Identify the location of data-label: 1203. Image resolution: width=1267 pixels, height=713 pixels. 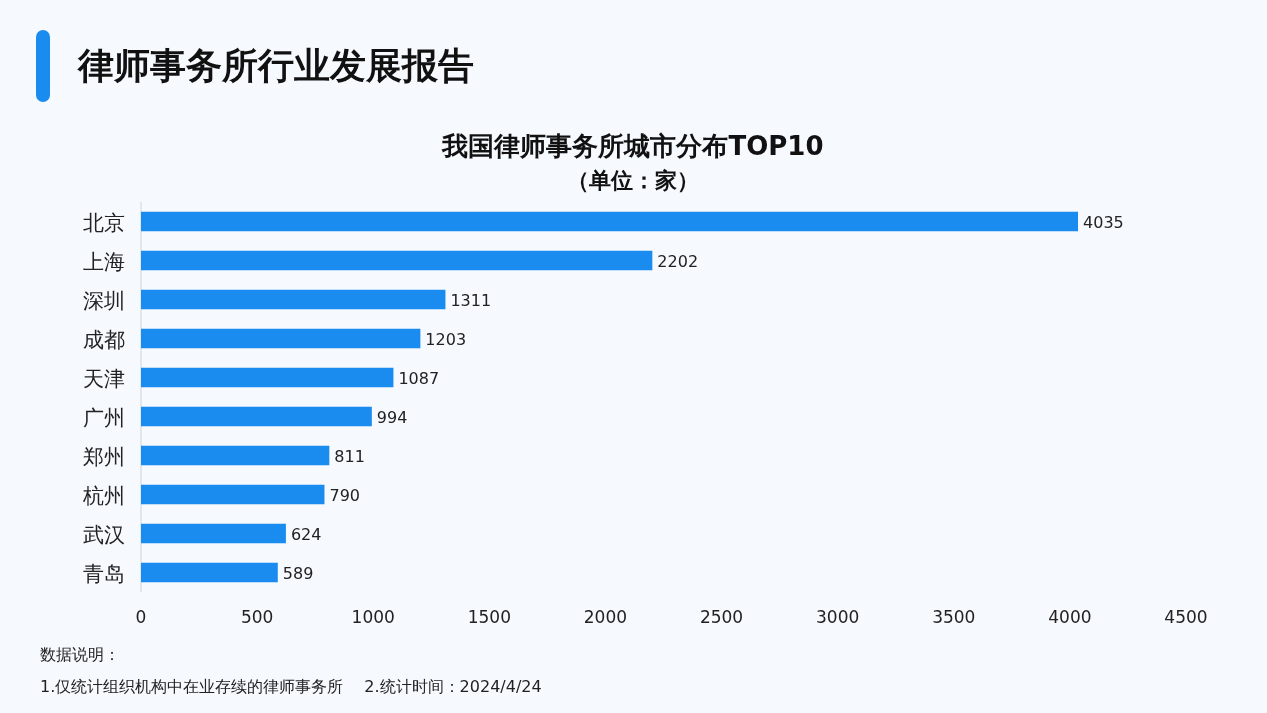
(446, 339).